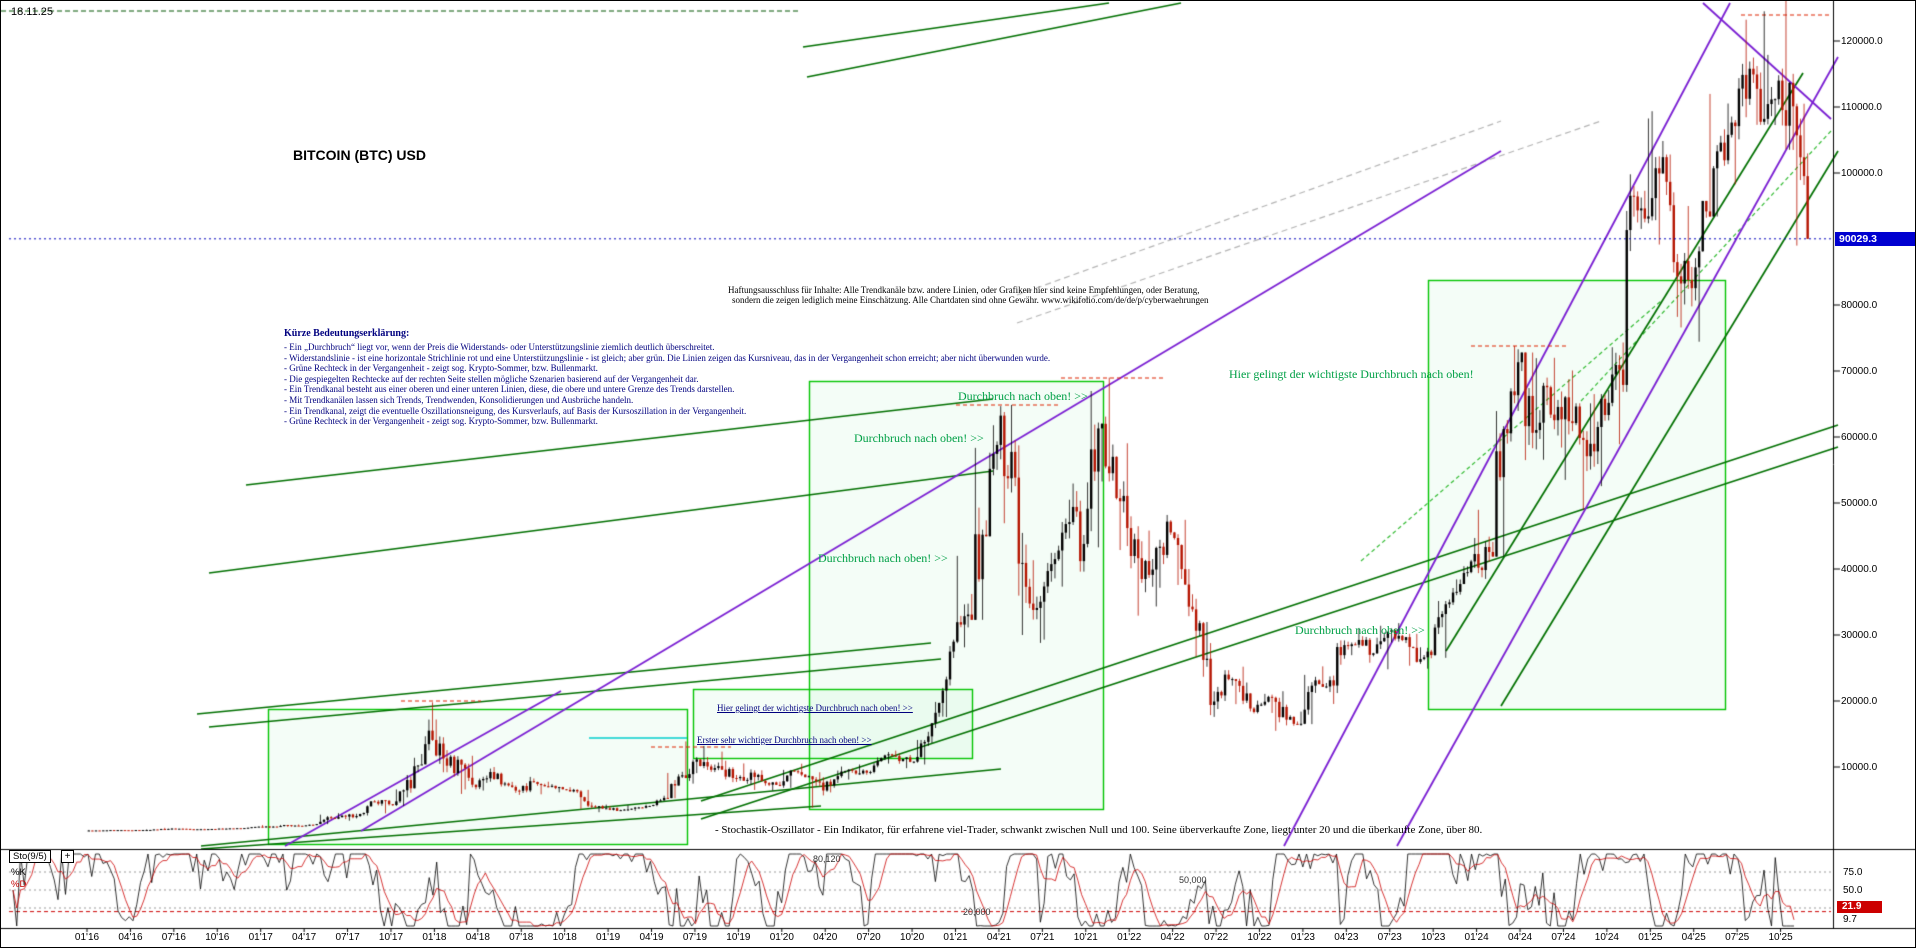 The width and height of the screenshot is (1916, 948). Describe the element at coordinates (477, 937) in the screenshot. I see `time-axis-label: 04'18` at that location.